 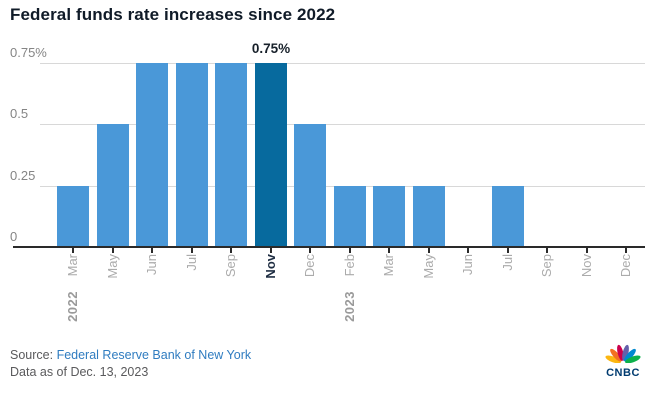 I want to click on x-axis-label-Sep-12: Sep, so click(x=546, y=266).